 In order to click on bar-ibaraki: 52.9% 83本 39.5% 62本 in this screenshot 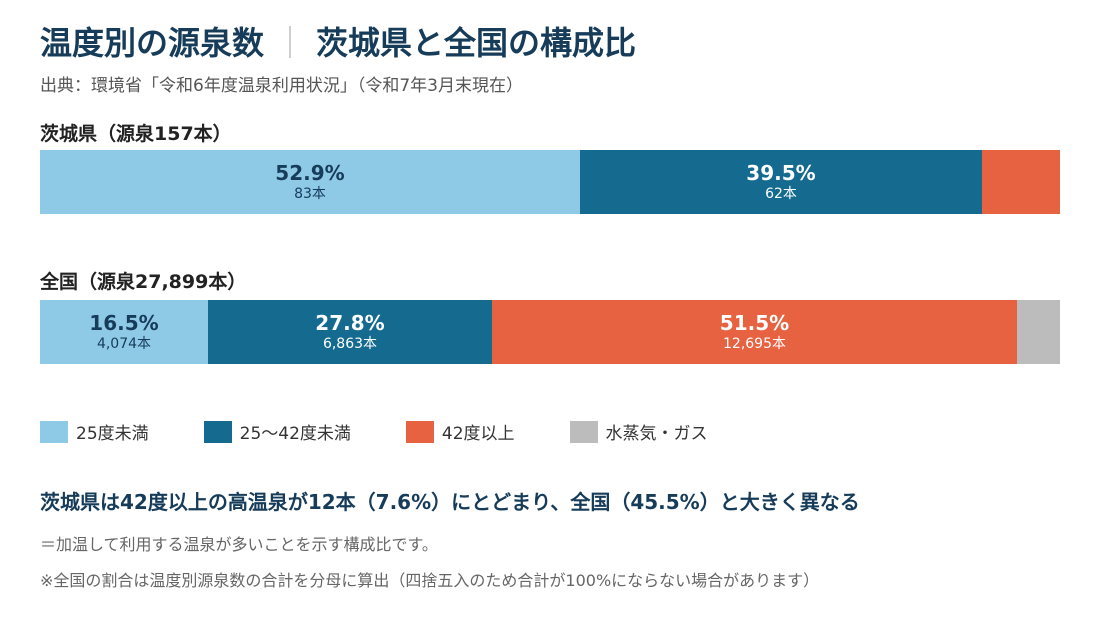, I will do `click(550, 182)`.